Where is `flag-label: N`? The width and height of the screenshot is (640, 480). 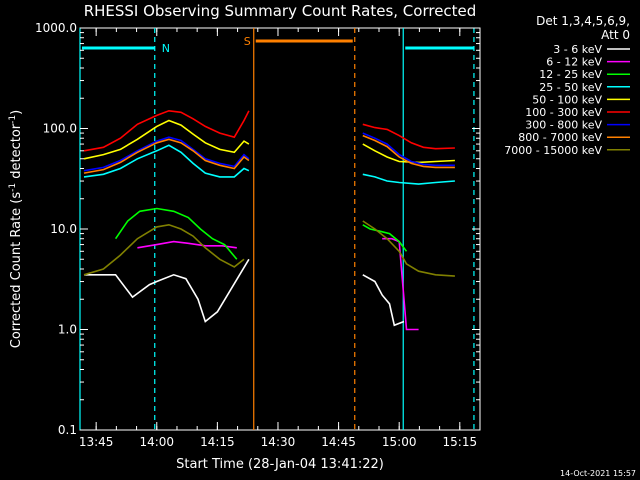
flag-label: N is located at coordinates (166, 48).